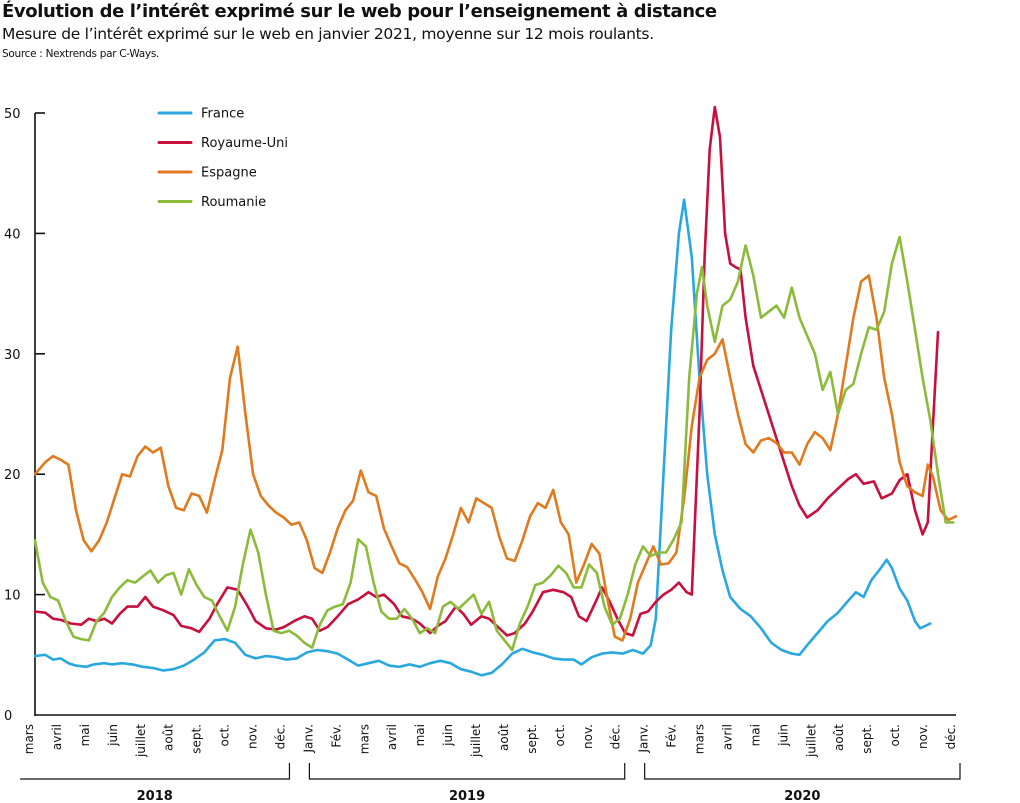 This screenshot has height=803, width=1020. Describe the element at coordinates (802, 796) in the screenshot. I see `year-label: 2020` at that location.